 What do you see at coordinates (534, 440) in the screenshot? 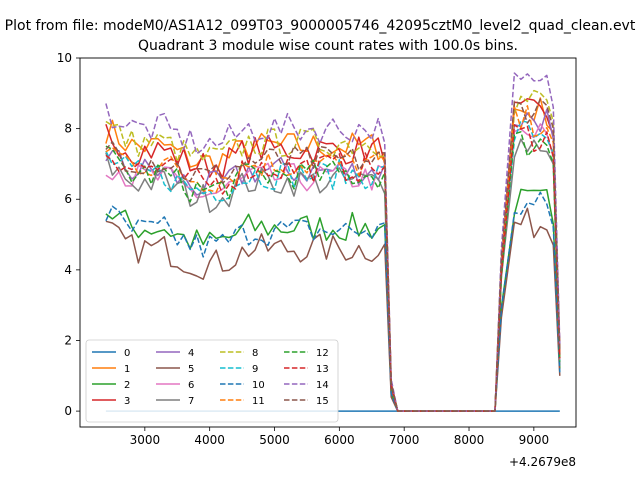
I see `x-tick-label: 9000` at bounding box center [534, 440].